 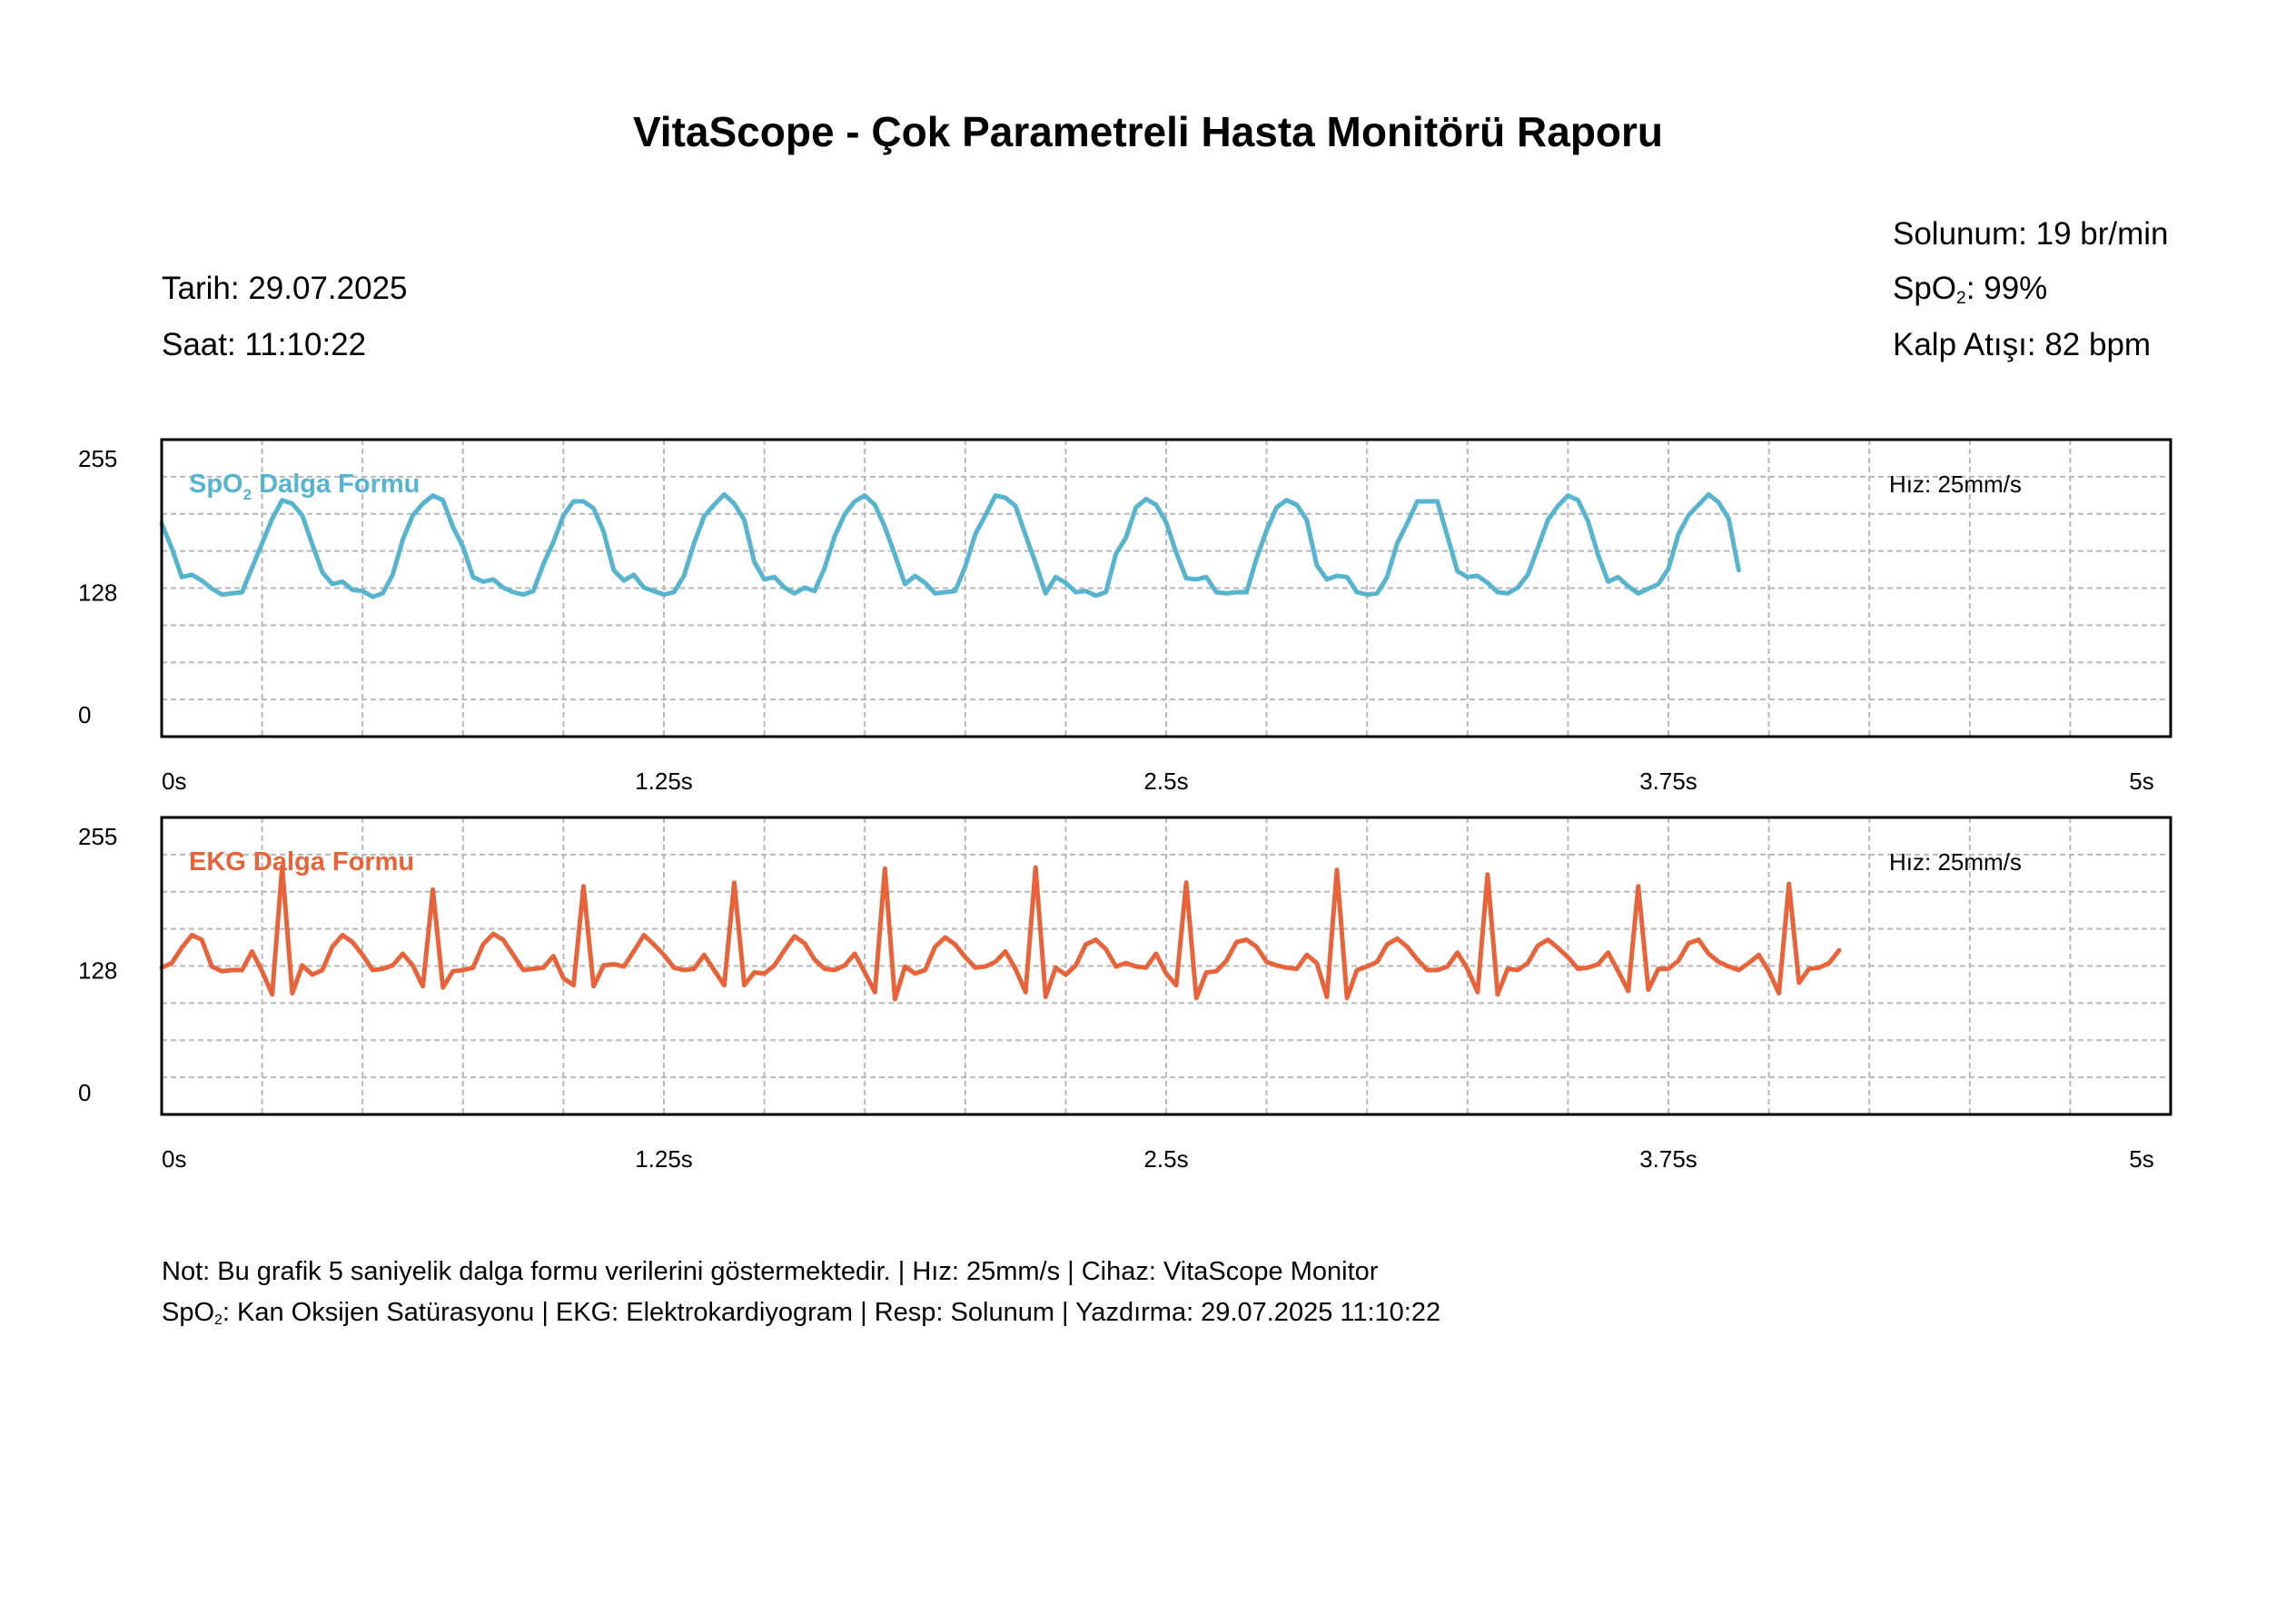 I want to click on spo2-chart-title: SpO2 Dalga Formu, so click(x=304, y=486).